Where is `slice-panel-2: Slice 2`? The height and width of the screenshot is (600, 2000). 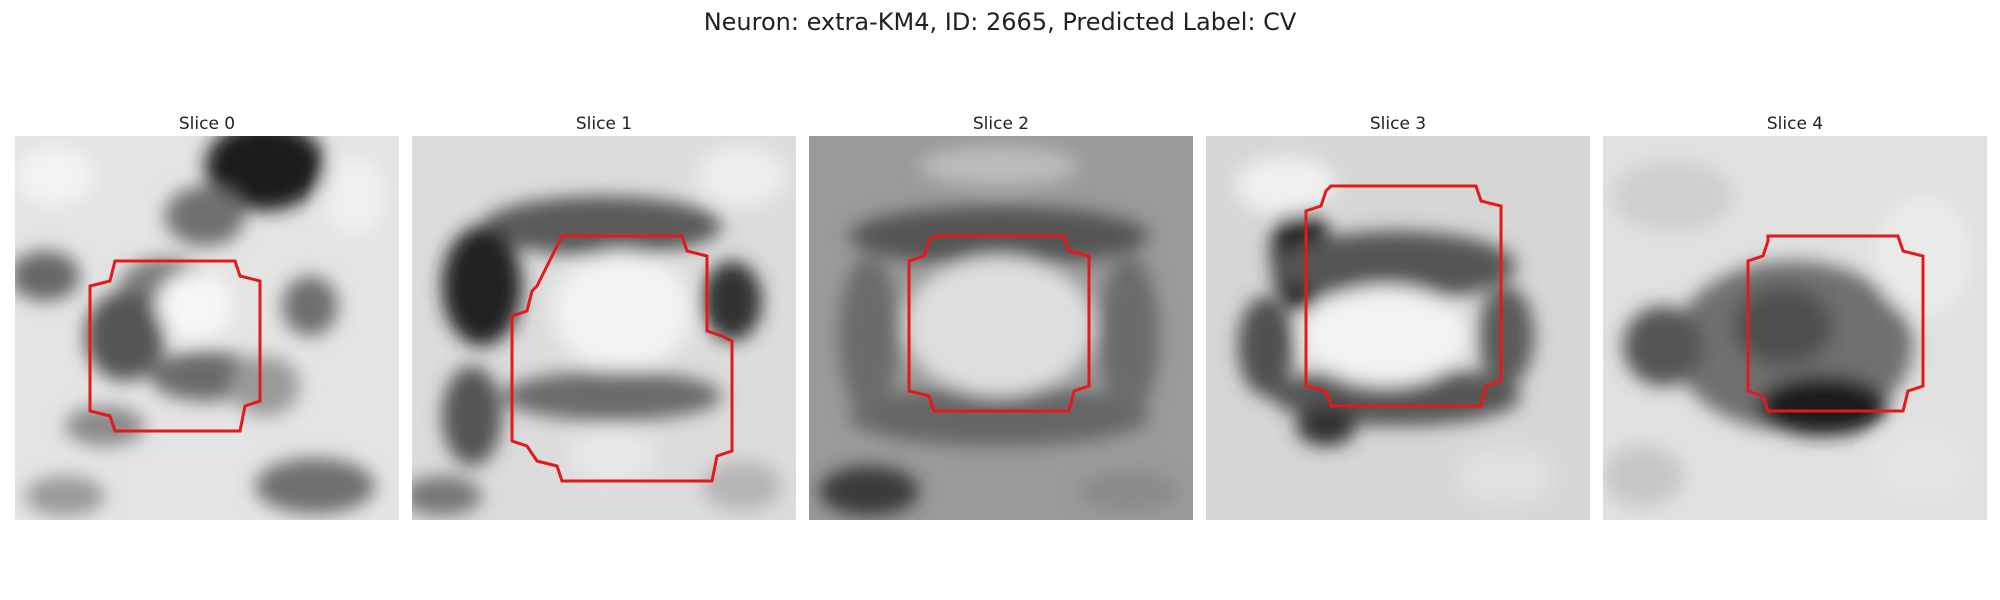
slice-panel-2: Slice 2 is located at coordinates (1001, 322).